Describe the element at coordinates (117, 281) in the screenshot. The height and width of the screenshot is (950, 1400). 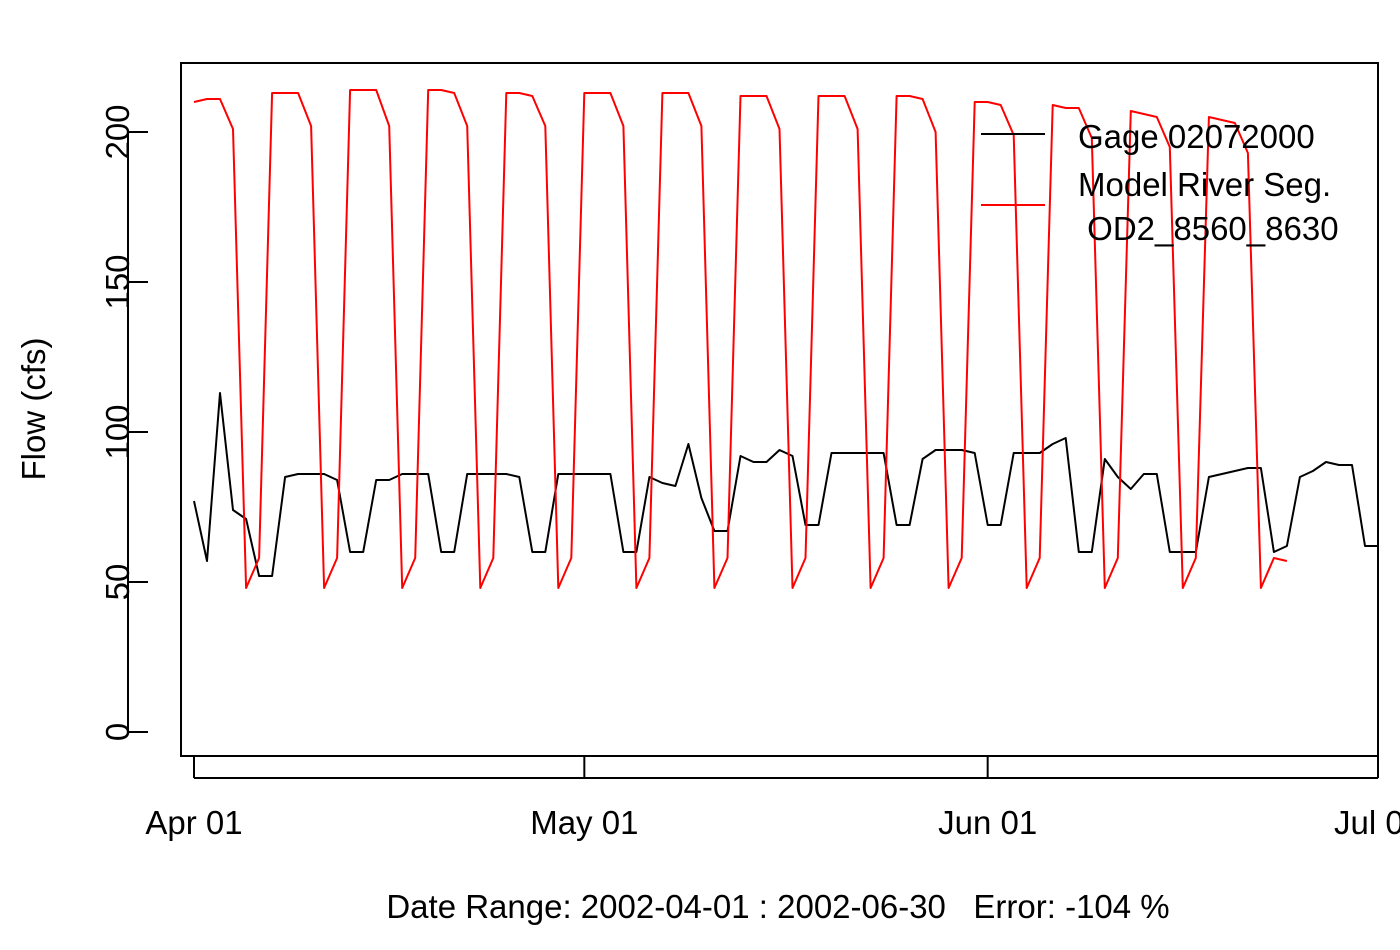
I see `y-tick-label: 150` at that location.